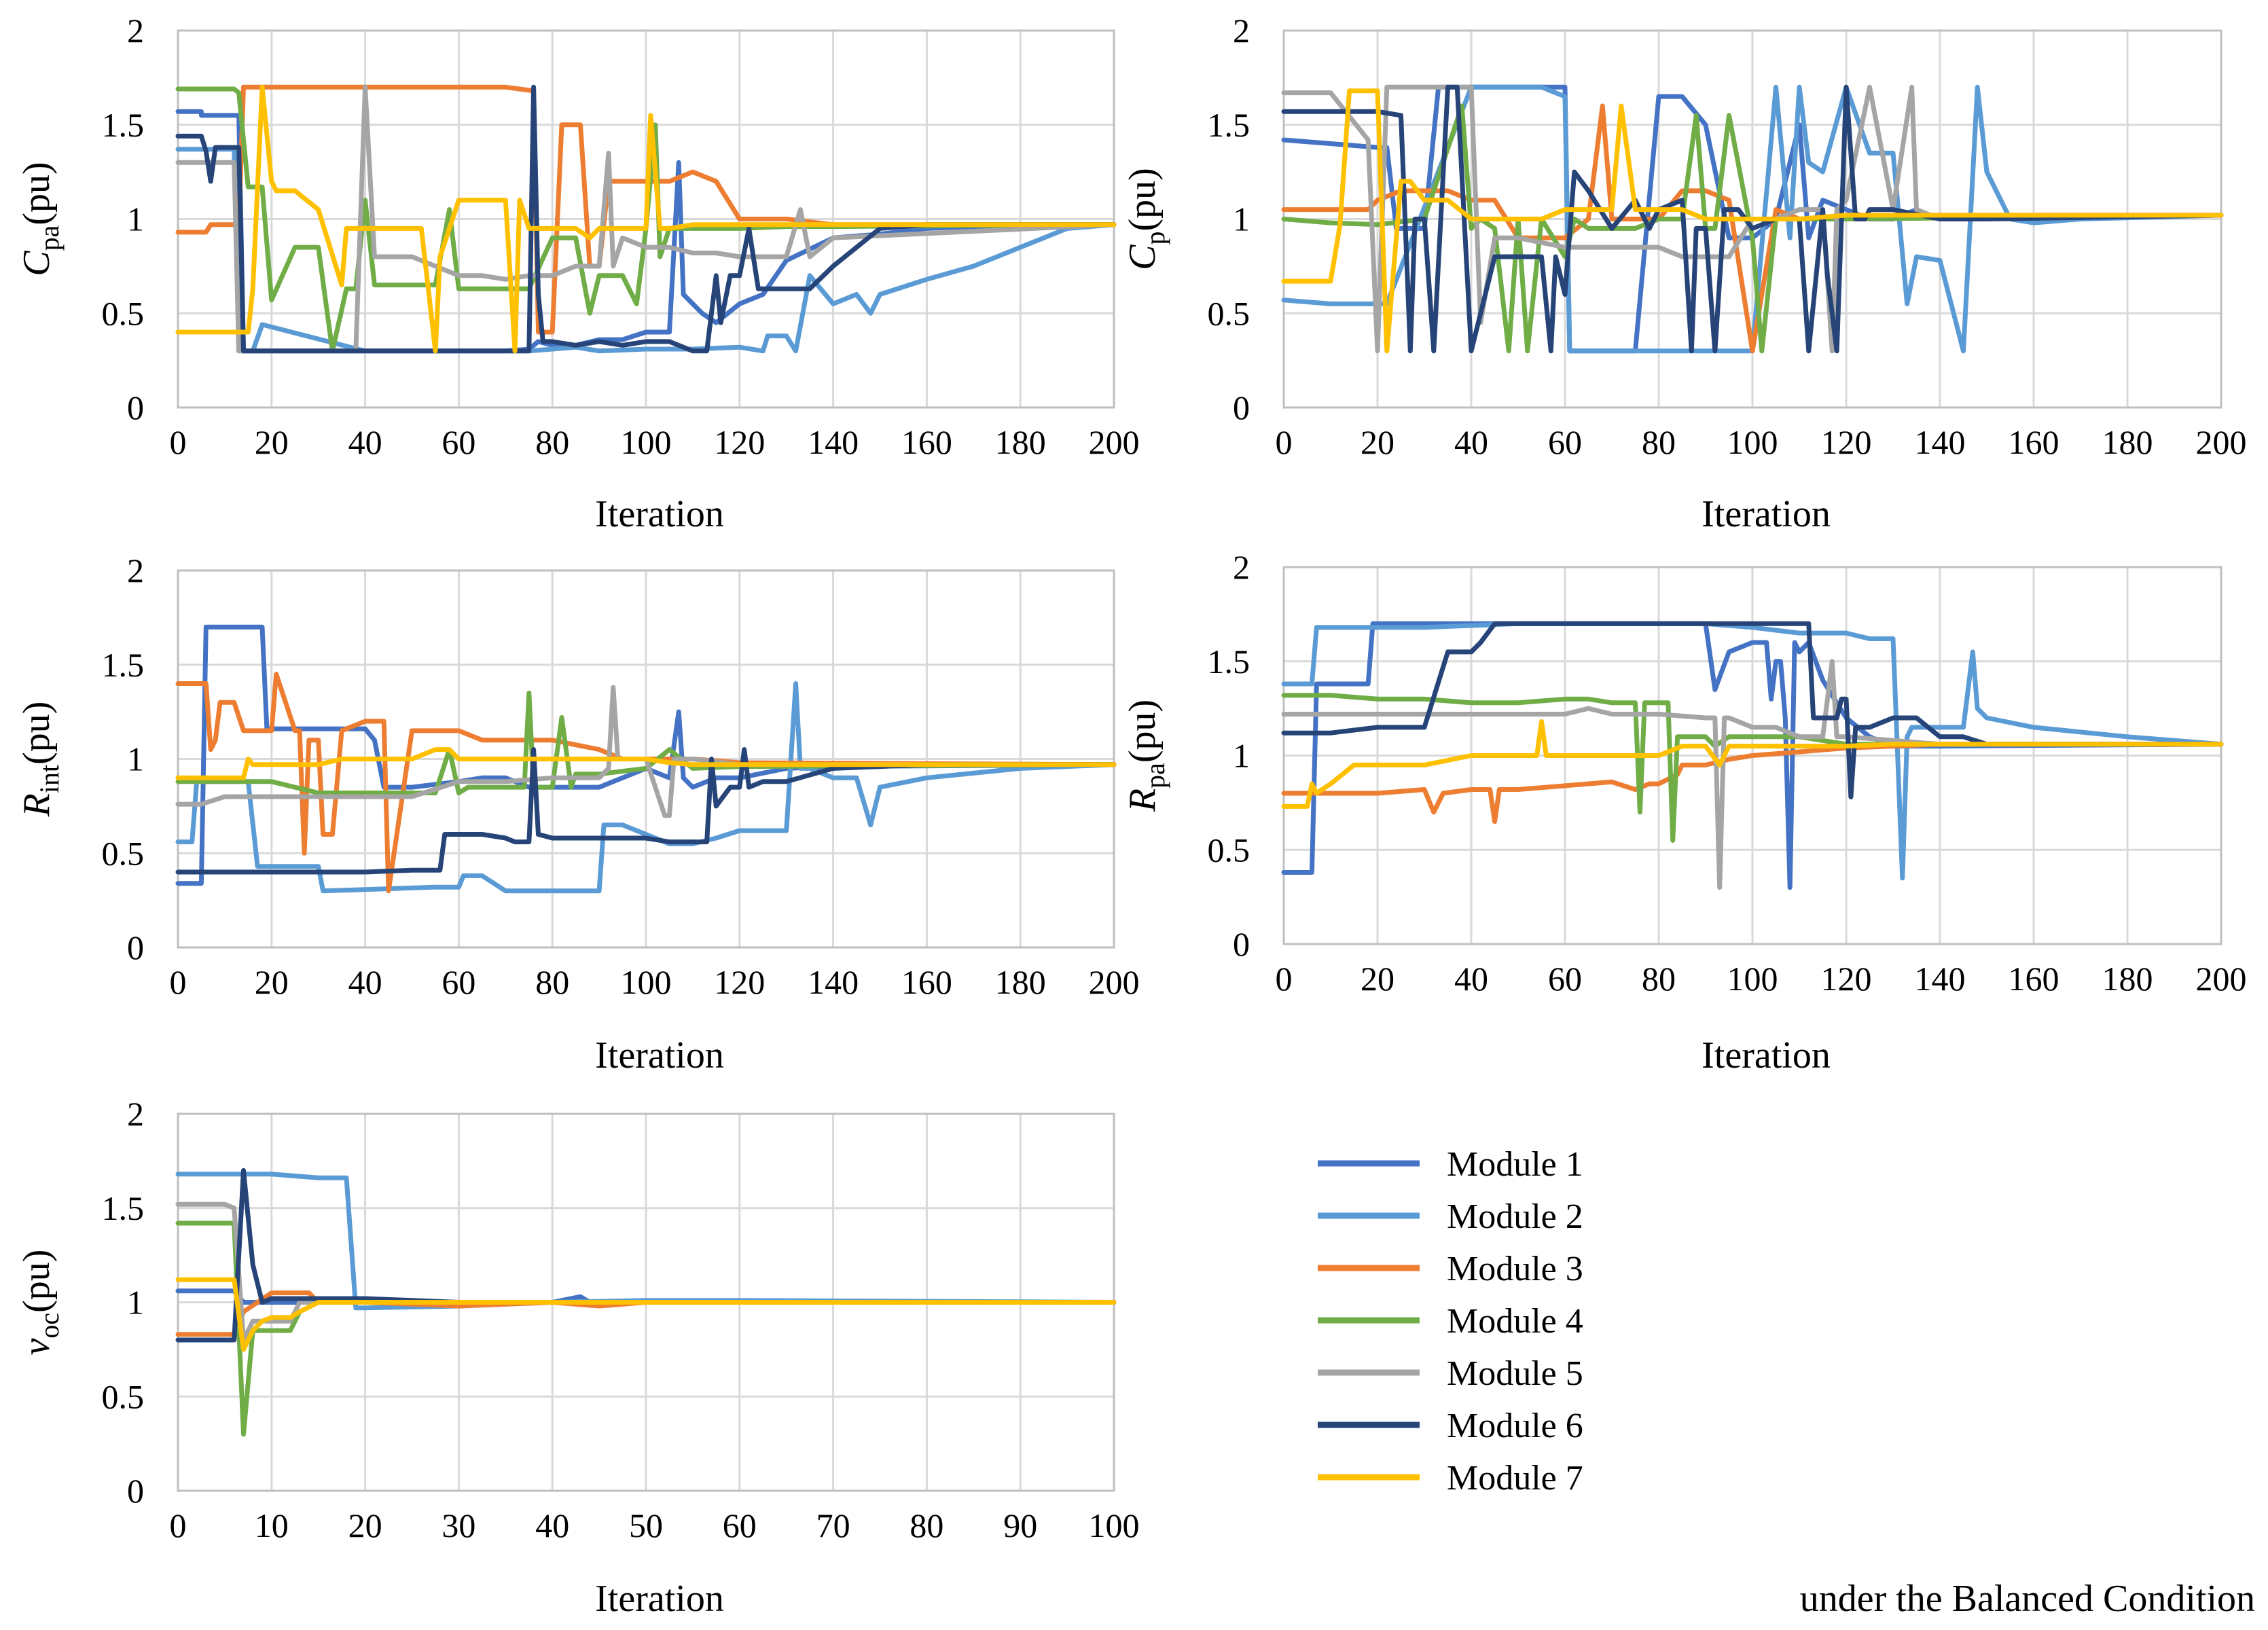 This screenshot has height=1630, width=2268. I want to click on voc-xtick-label: 20, so click(365, 1525).